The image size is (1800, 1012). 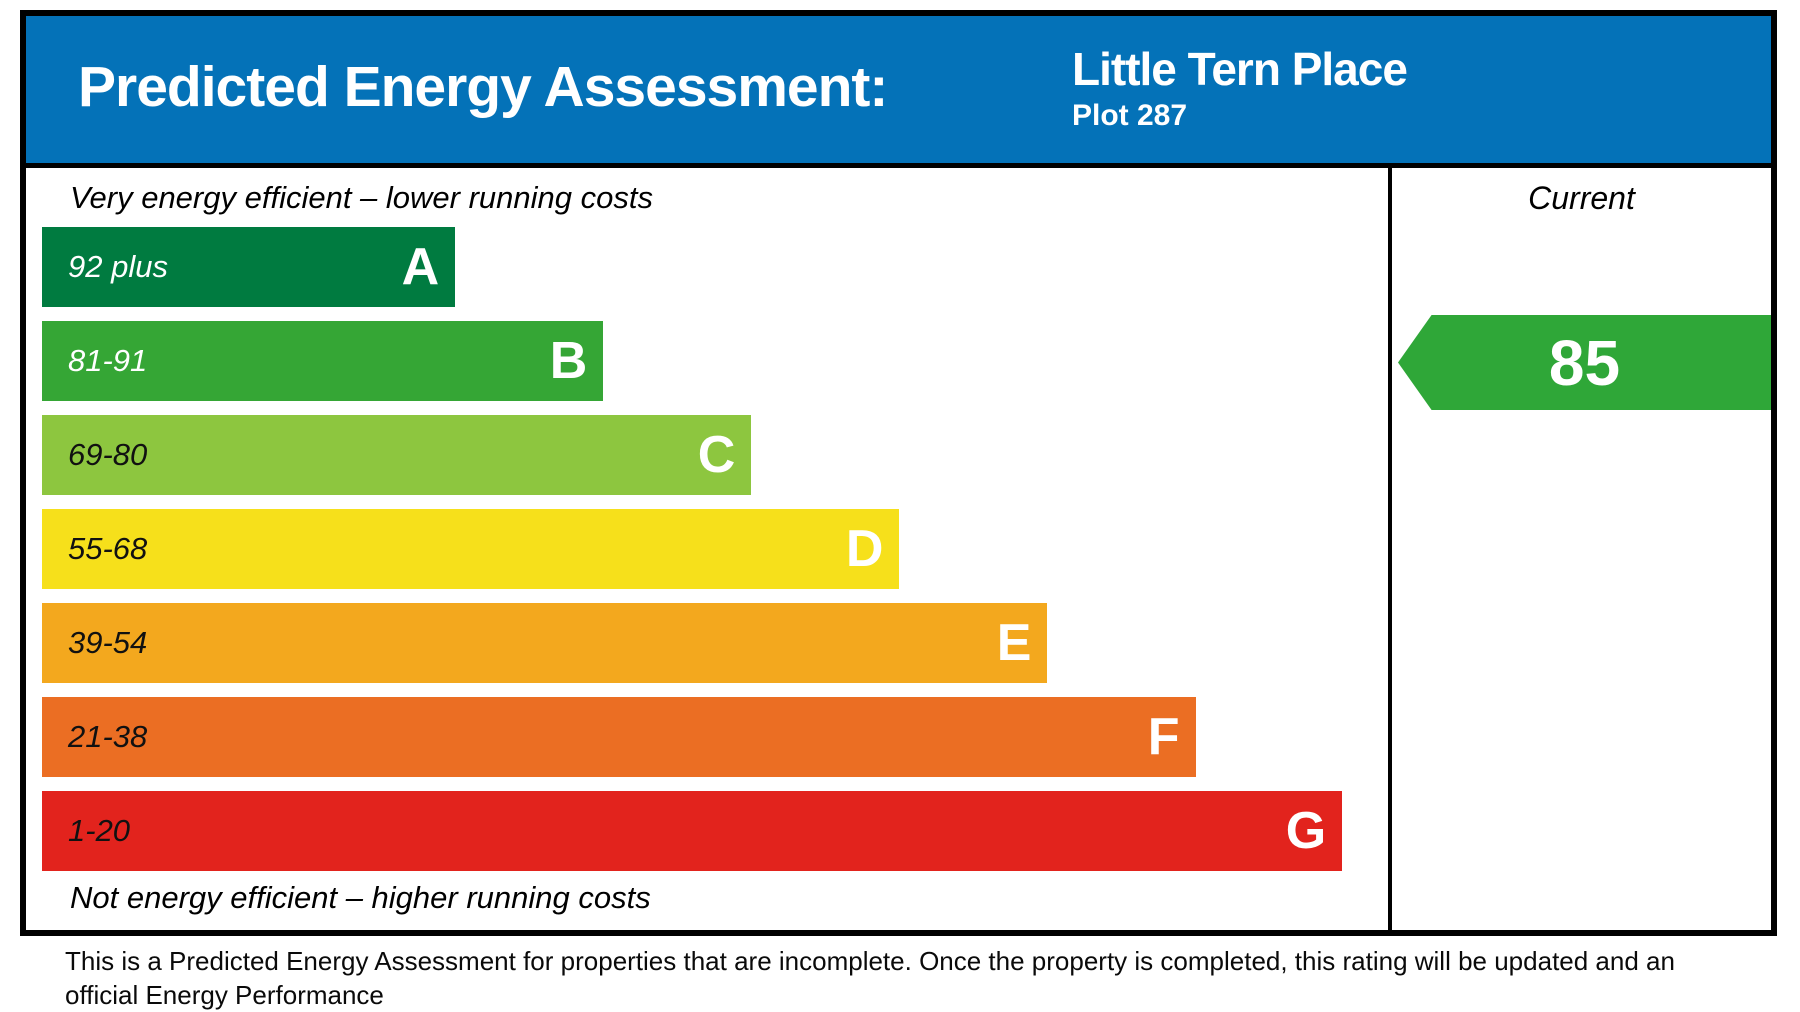 I want to click on band-range-label: 92 plus, so click(x=118, y=266).